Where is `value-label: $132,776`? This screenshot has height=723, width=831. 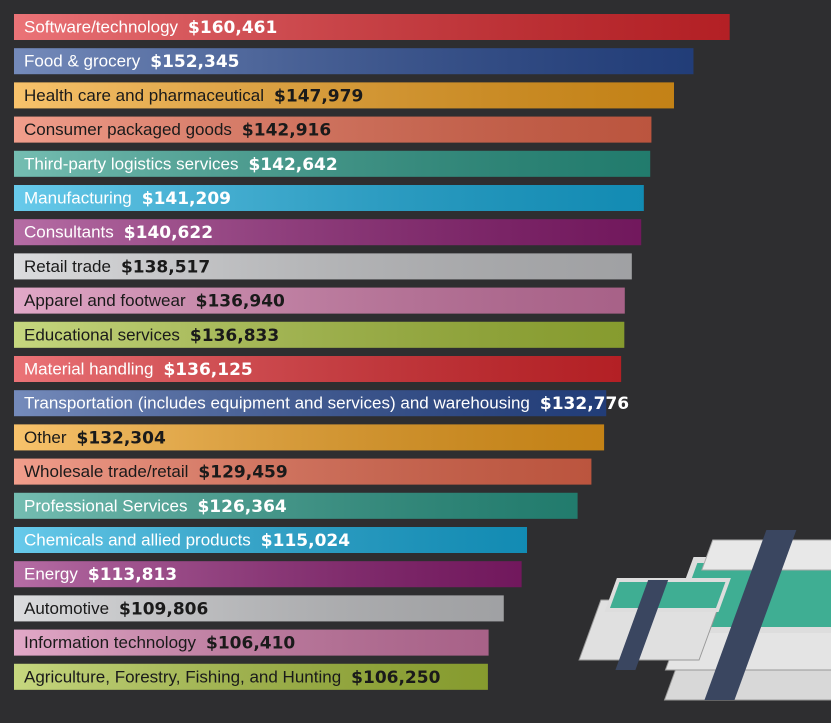
value-label: $132,776 is located at coordinates (584, 404).